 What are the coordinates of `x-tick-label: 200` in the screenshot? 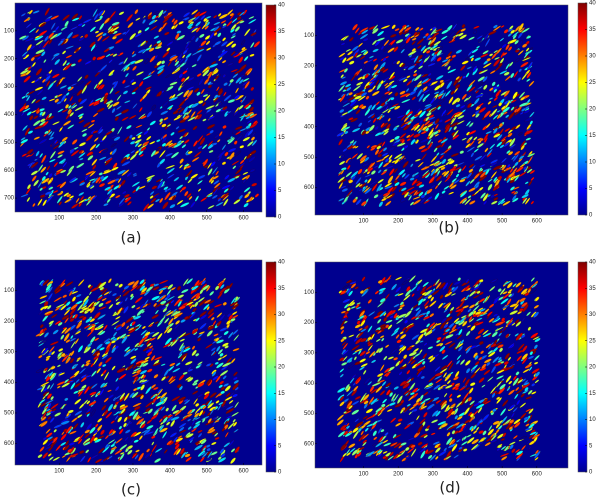 It's located at (398, 475).